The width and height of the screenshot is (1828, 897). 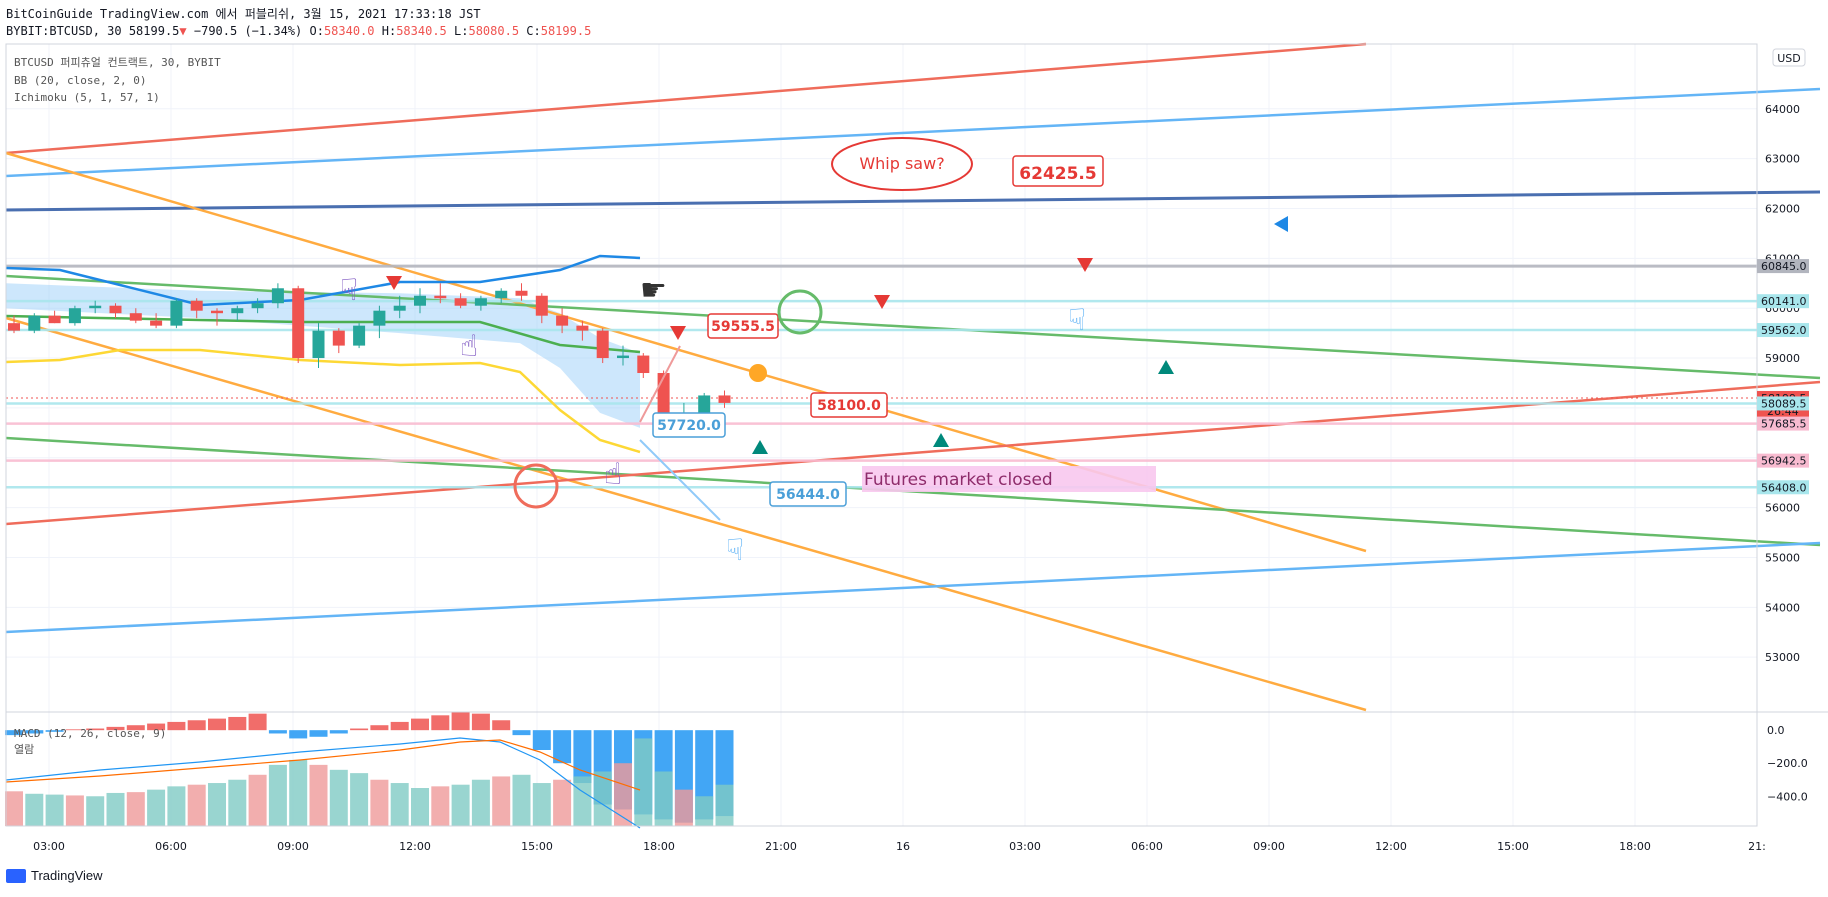 I want to click on resistance-line-red, so click(x=686, y=98).